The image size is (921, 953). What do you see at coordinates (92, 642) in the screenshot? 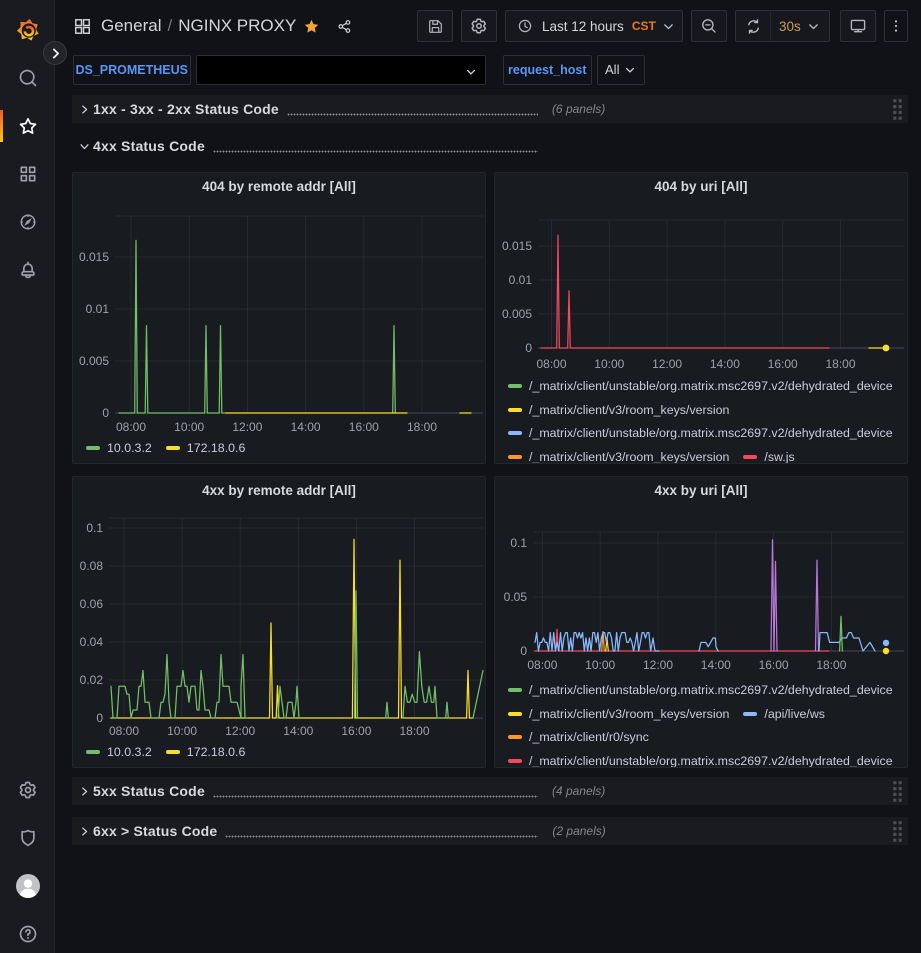
I see `svg-text: 0.04` at bounding box center [92, 642].